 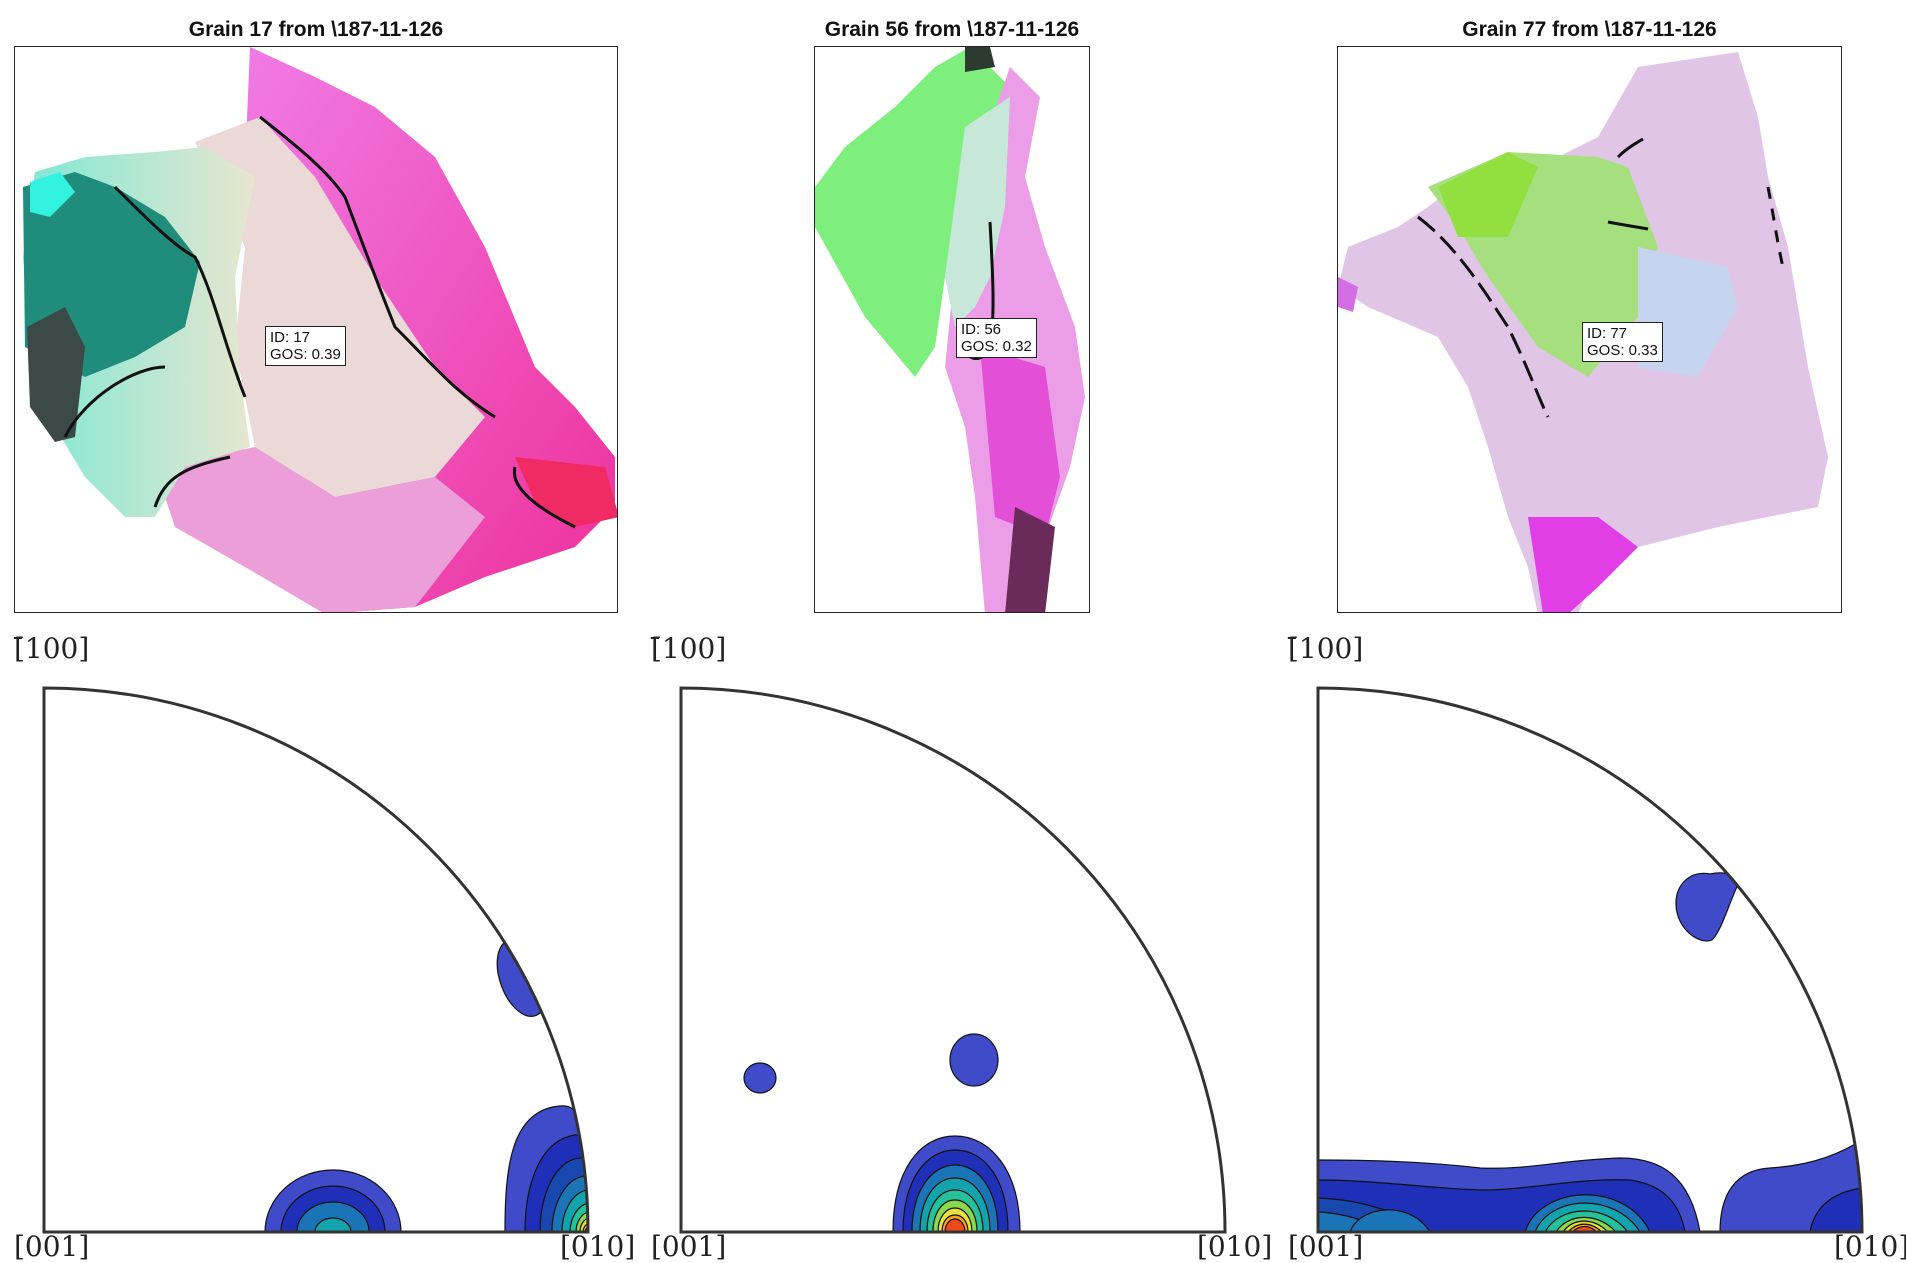 I want to click on grain-17-title: Grain 17 from \187-11-126, so click(x=316, y=29).